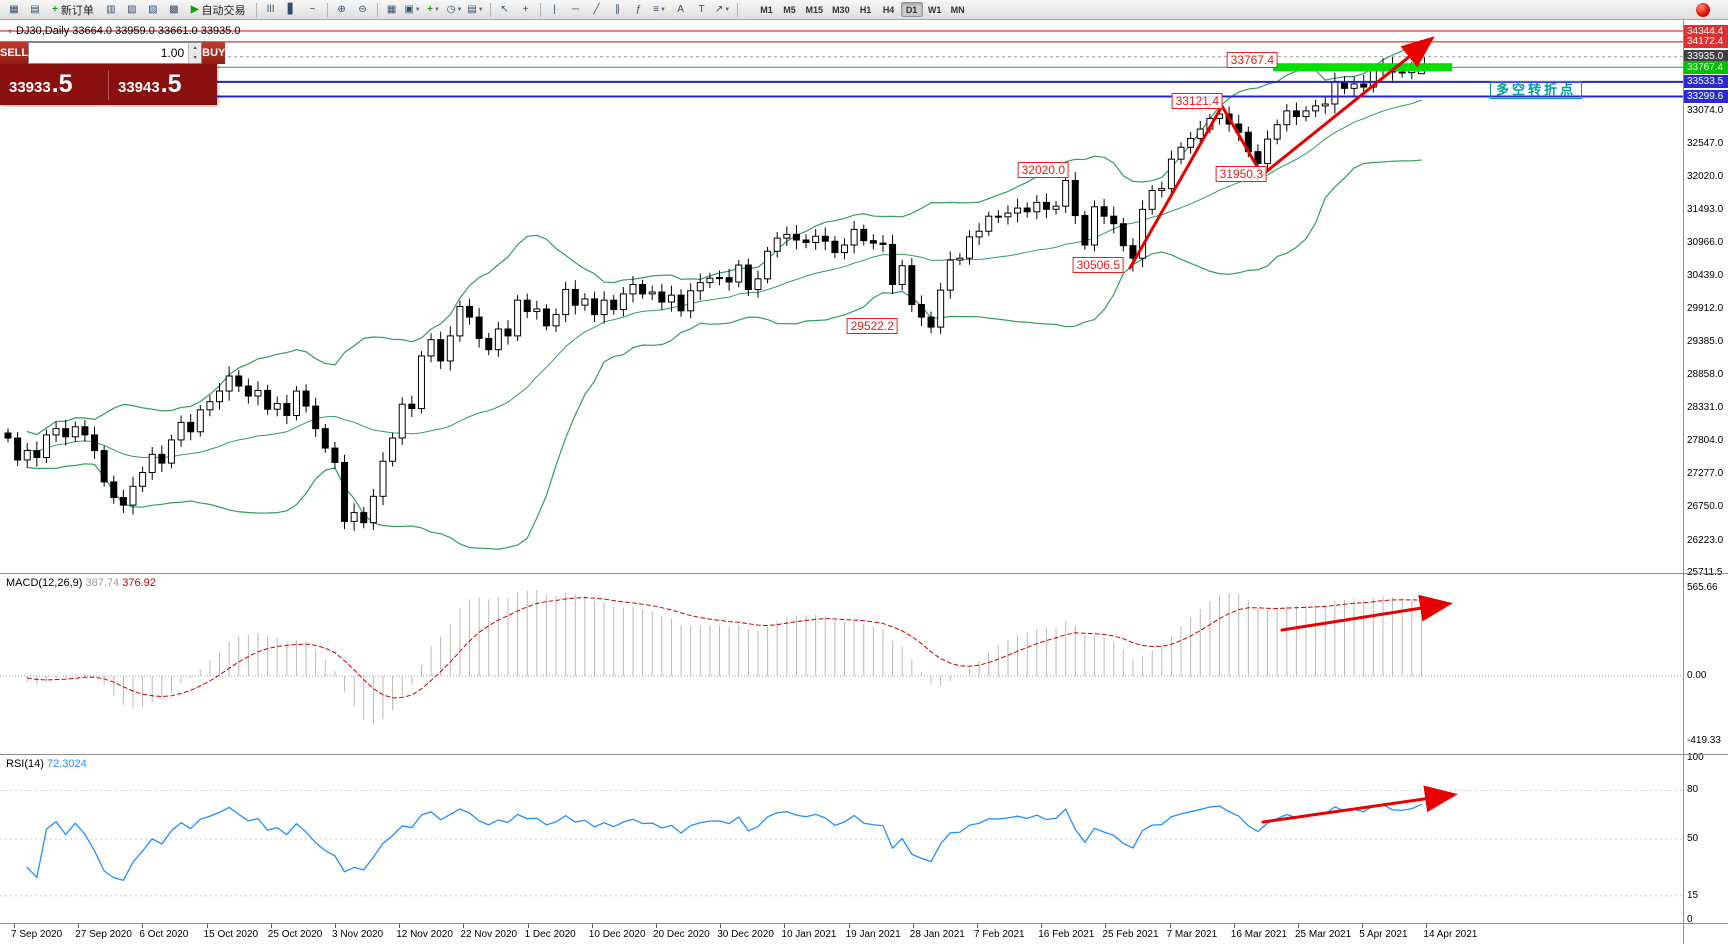 The height and width of the screenshot is (944, 1728). I want to click on vertical-line-icon-glyph: |, so click(554, 9).